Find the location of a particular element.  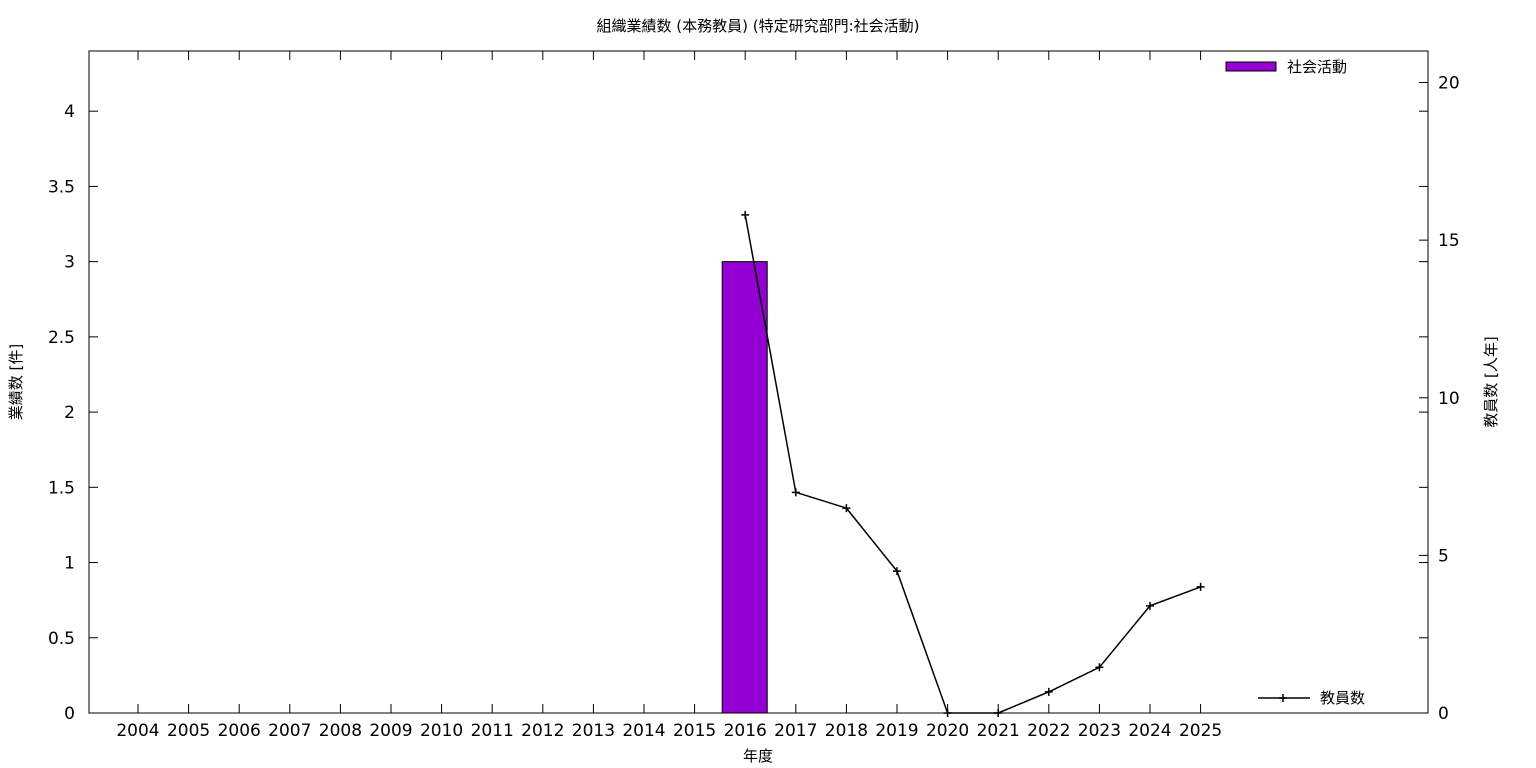

x-tick-label: 2004 is located at coordinates (137, 731).